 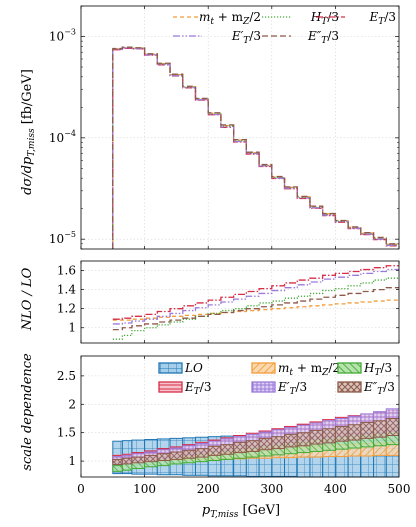 I want to click on y-tick-label: 1.6, so click(x=66, y=271).